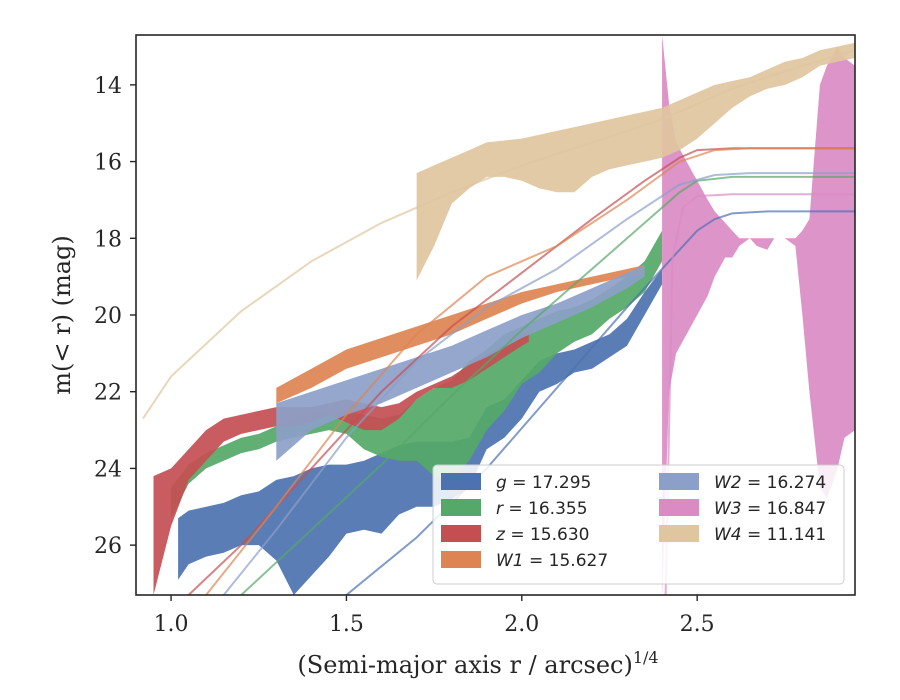 This screenshot has width=900, height=700. I want to click on legend-swatch-z, so click(461, 533).